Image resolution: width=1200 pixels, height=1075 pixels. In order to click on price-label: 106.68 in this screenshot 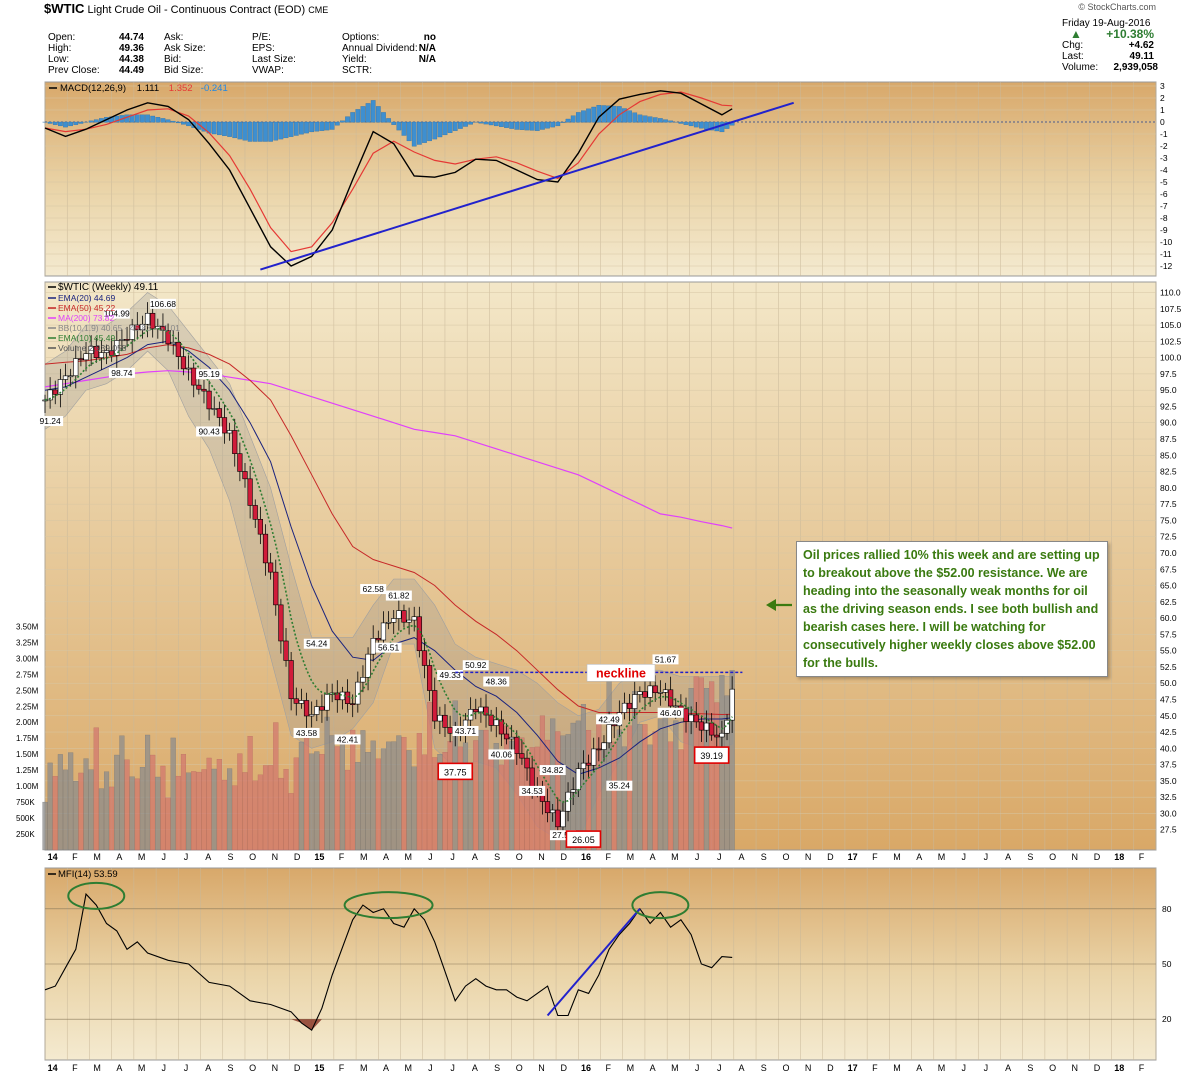, I will do `click(163, 304)`.